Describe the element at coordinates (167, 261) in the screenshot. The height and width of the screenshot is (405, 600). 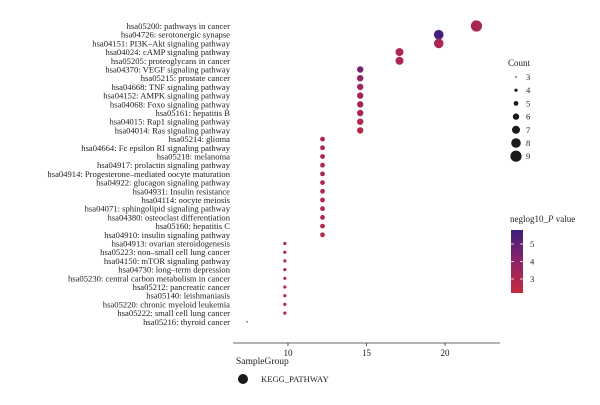
I see `y-tick-label: hsa04150: mTOR signaling pathway` at that location.